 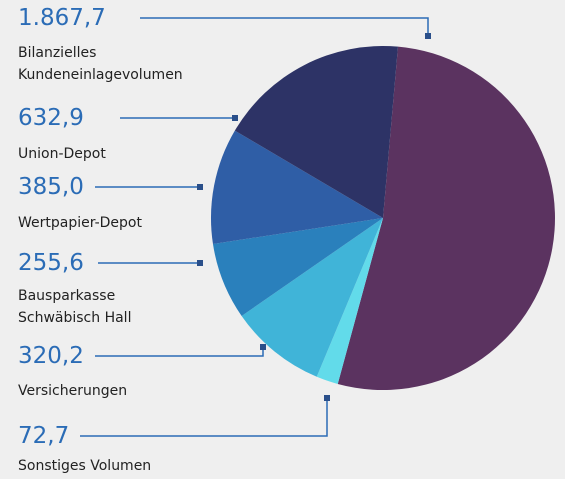 I want to click on value-label: 632,9, so click(x=51, y=118).